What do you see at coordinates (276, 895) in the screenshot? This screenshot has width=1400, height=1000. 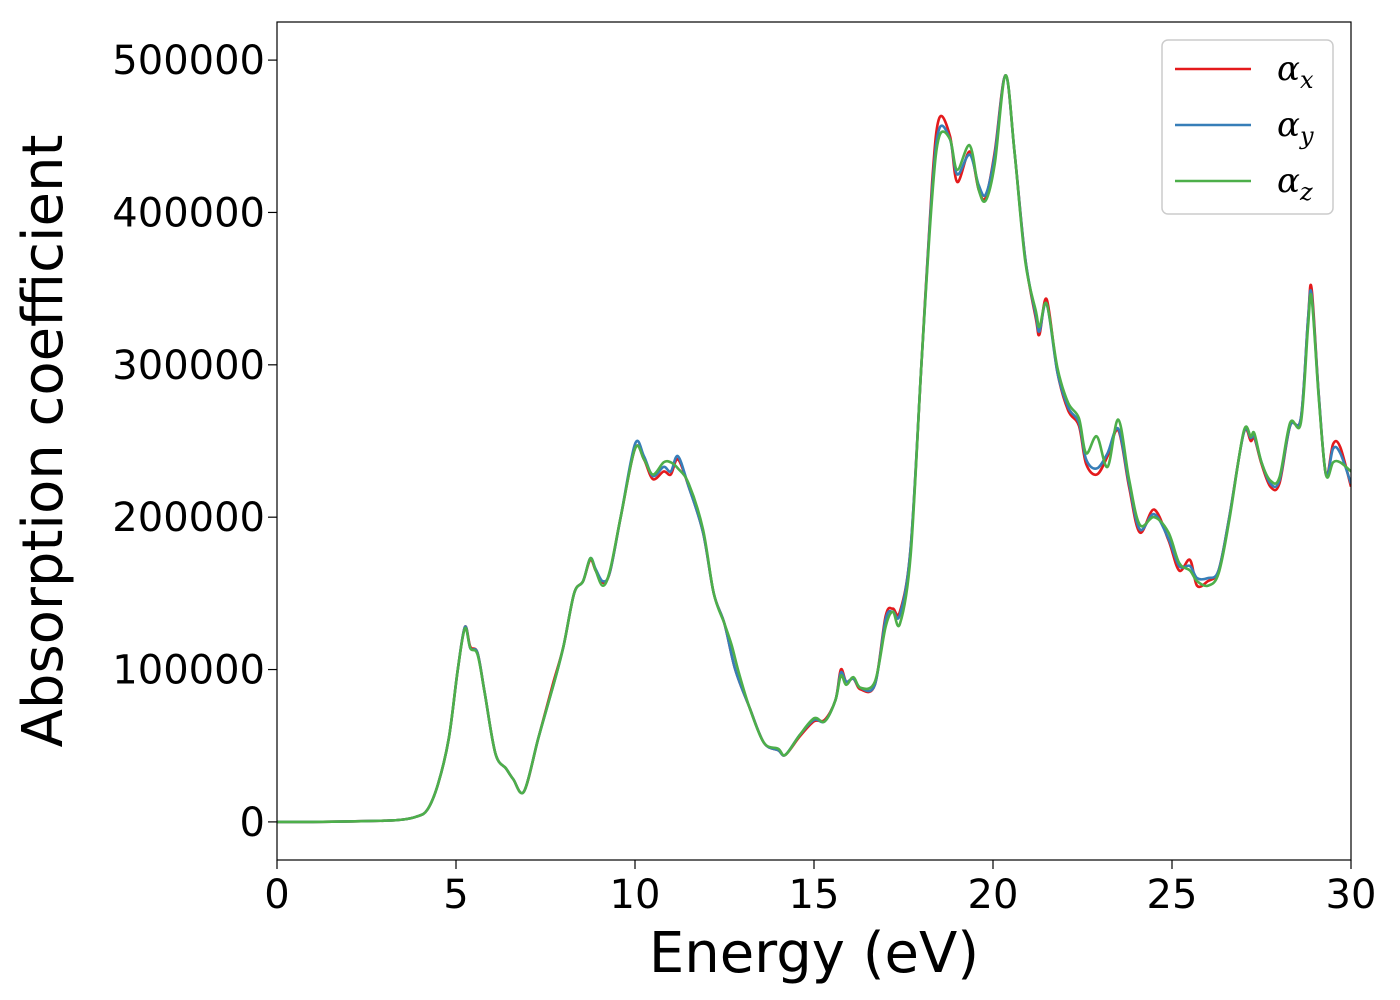 I see `x-tick-label: 0` at bounding box center [276, 895].